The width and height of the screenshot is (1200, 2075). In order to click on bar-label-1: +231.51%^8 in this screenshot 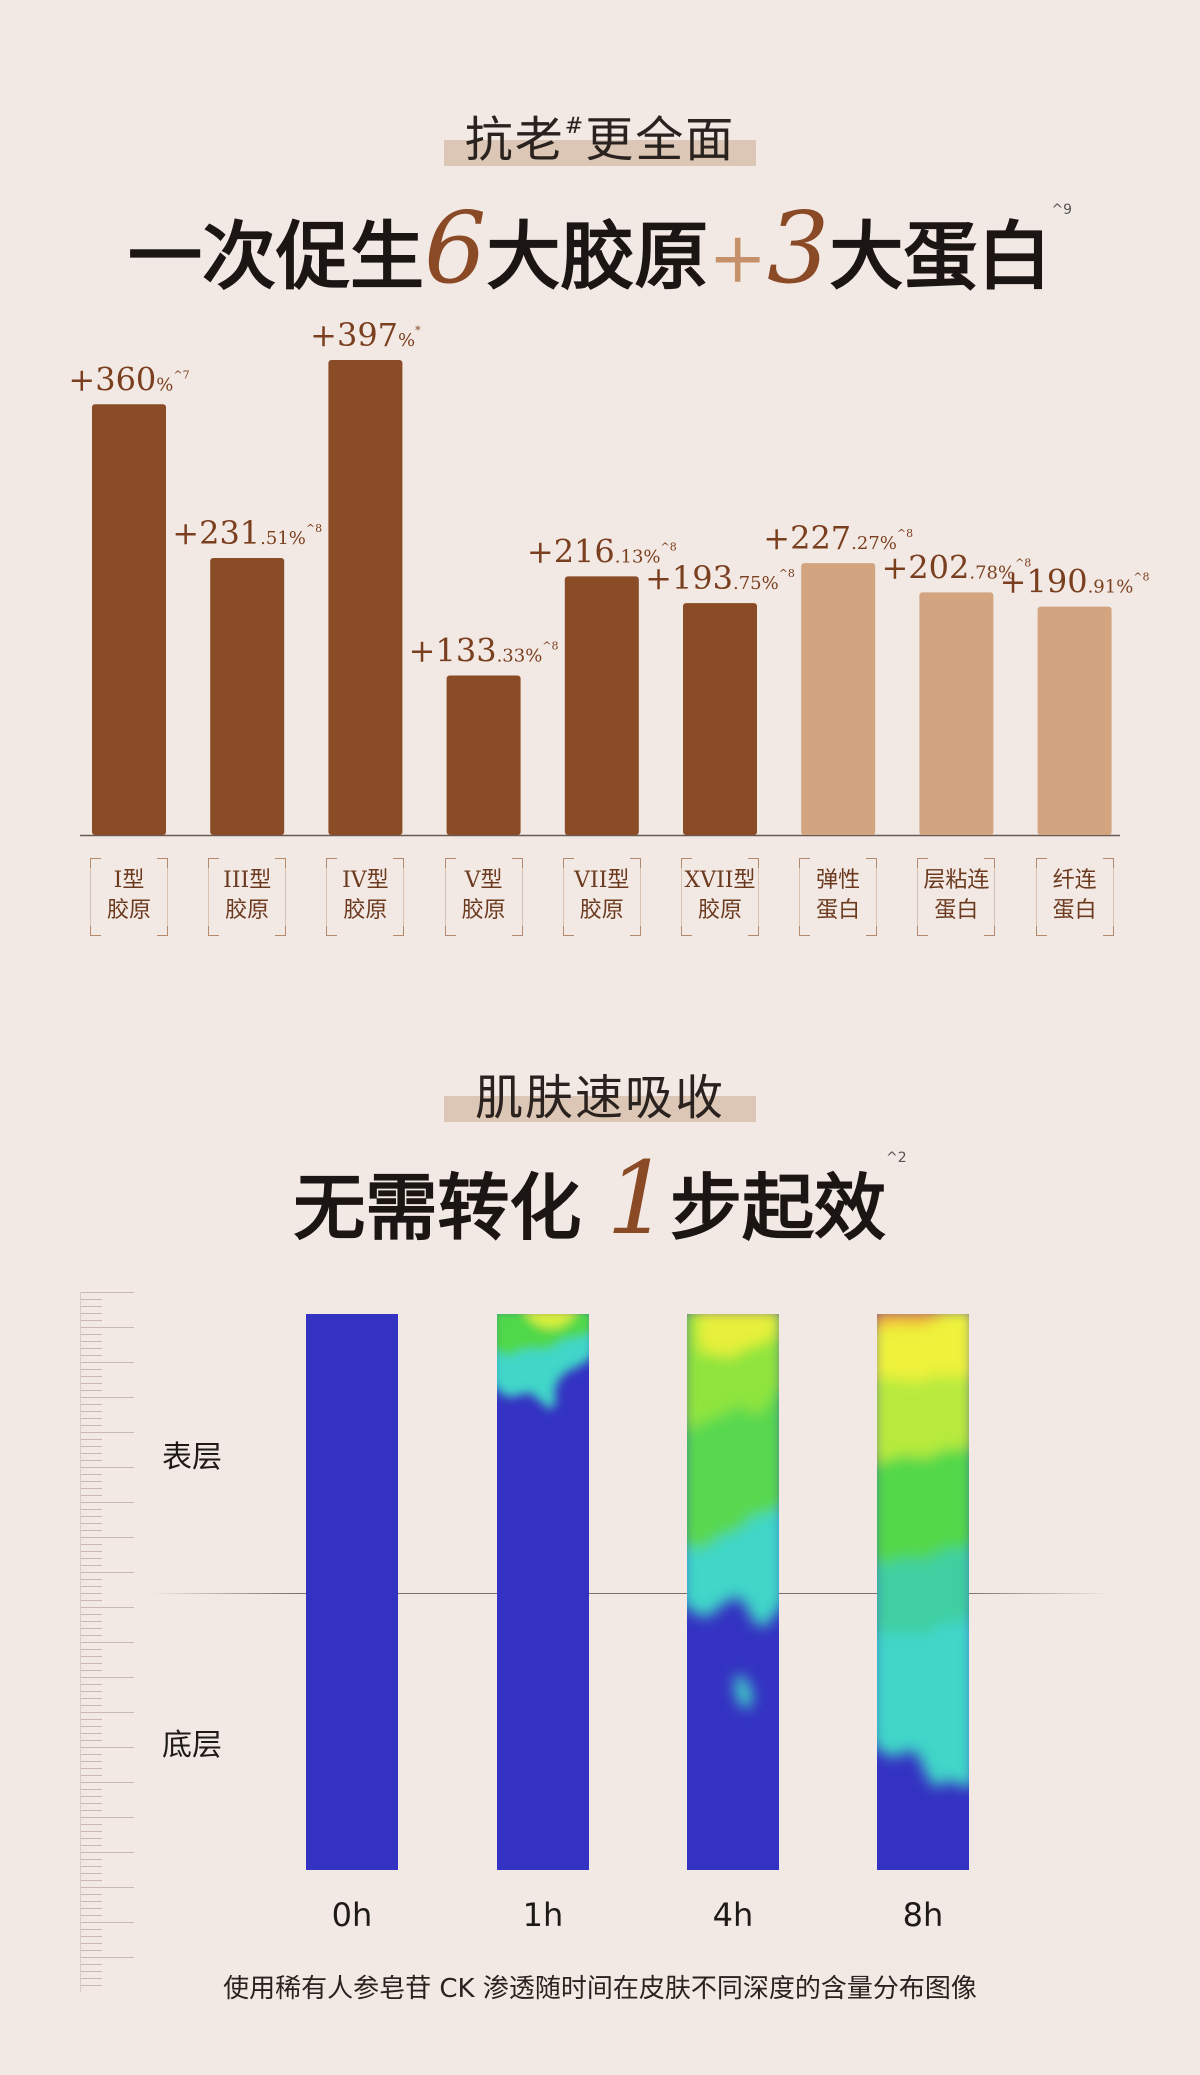, I will do `click(247, 533)`.